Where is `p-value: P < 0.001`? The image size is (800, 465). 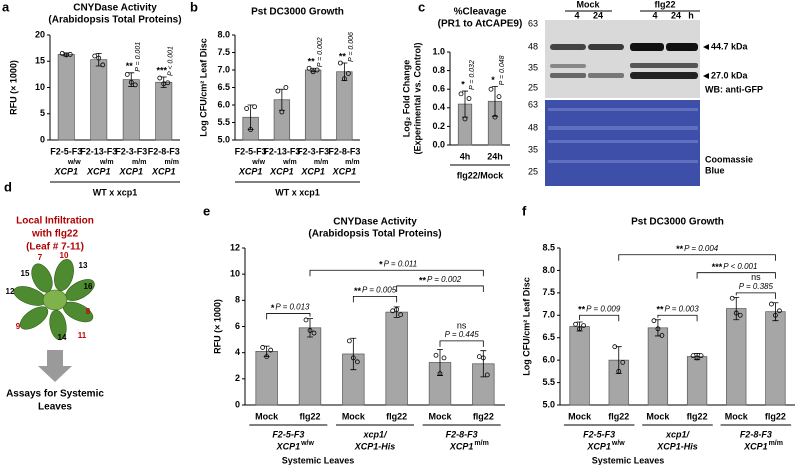 p-value: P < 0.001 is located at coordinates (171, 61).